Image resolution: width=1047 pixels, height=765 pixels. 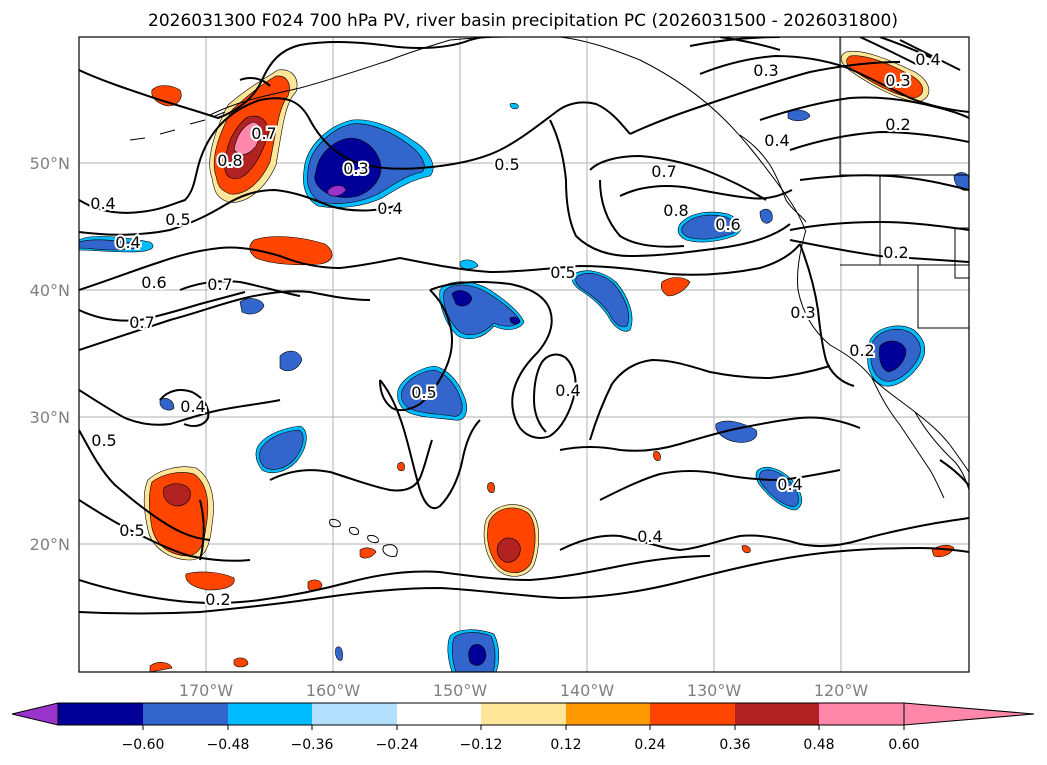 I want to click on lat-label: 30°N, so click(x=50, y=417).